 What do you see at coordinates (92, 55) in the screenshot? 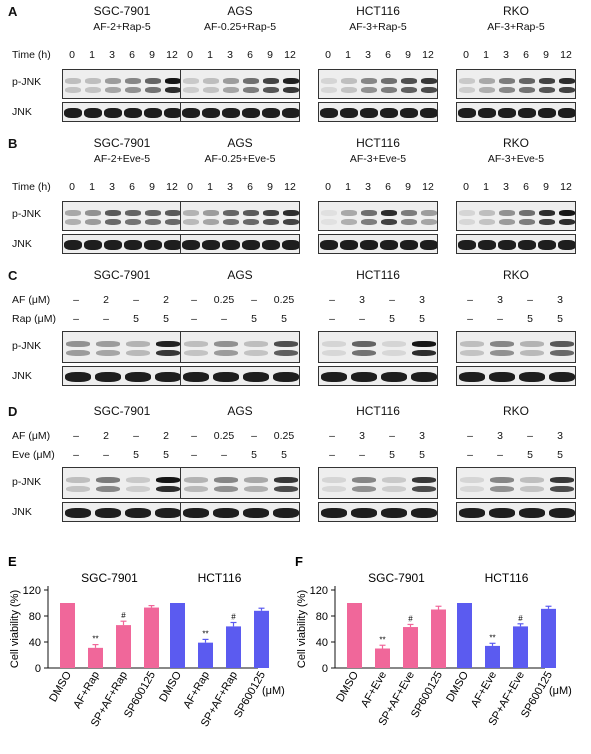
I see `time-point-label: 1` at bounding box center [92, 55].